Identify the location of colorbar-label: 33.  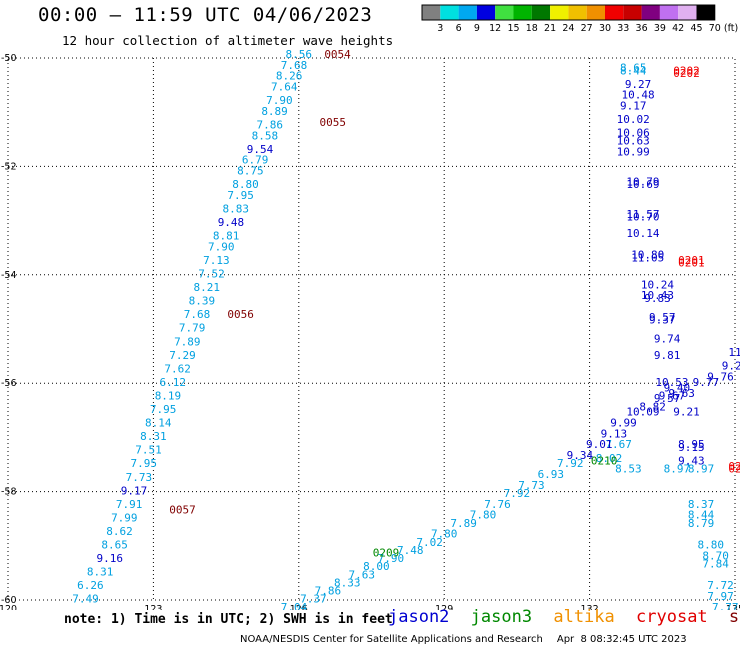
(623, 28).